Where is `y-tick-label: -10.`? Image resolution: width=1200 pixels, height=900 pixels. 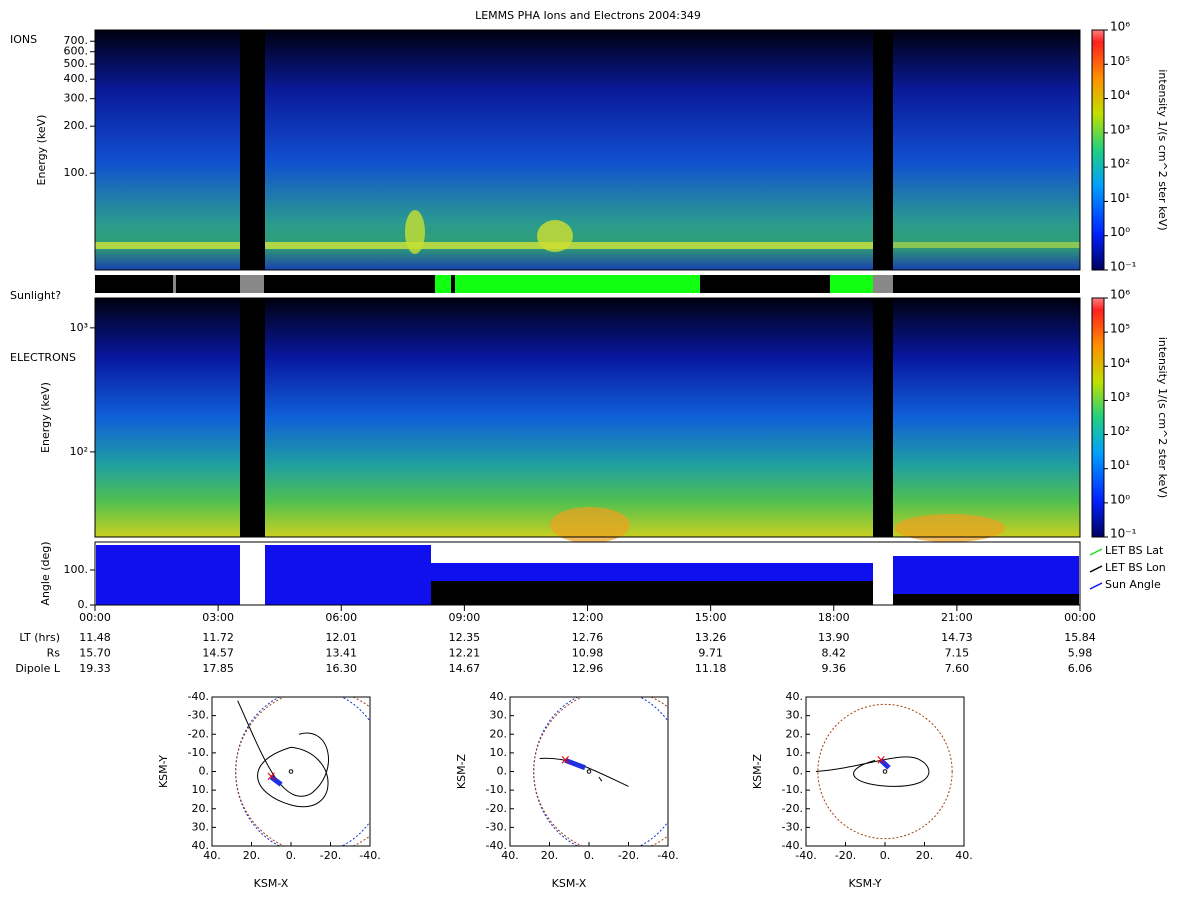 y-tick-label: -10. is located at coordinates (792, 789).